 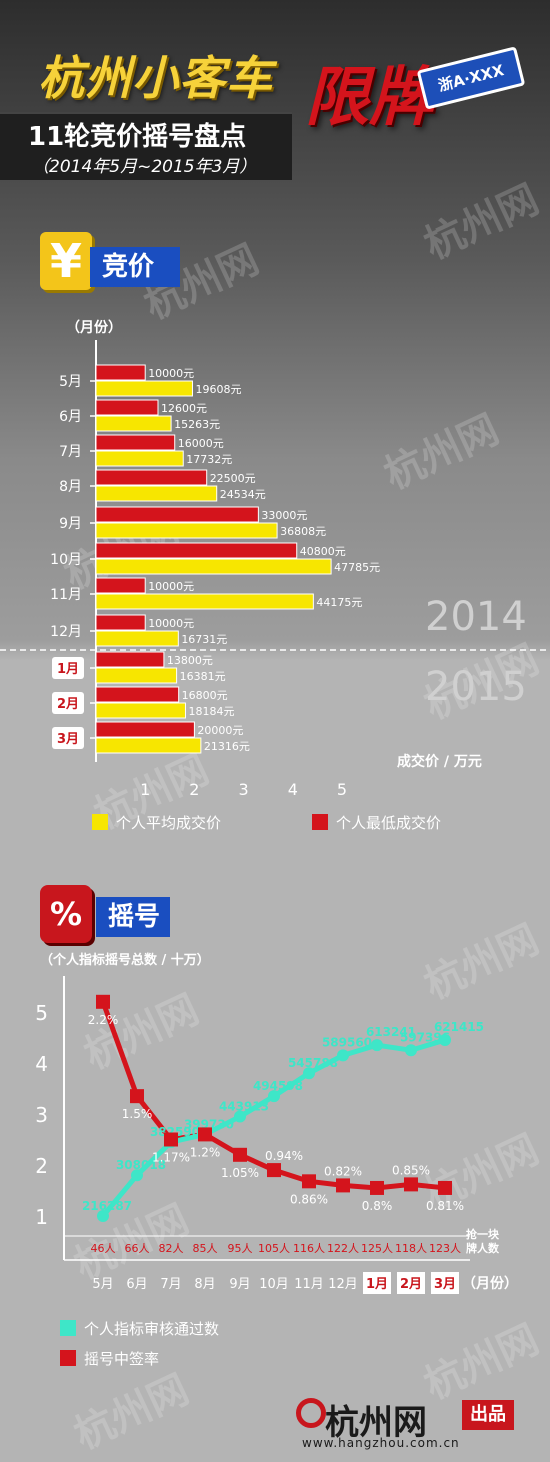 I want to click on approved-count-label: 399730, so click(x=209, y=1124).